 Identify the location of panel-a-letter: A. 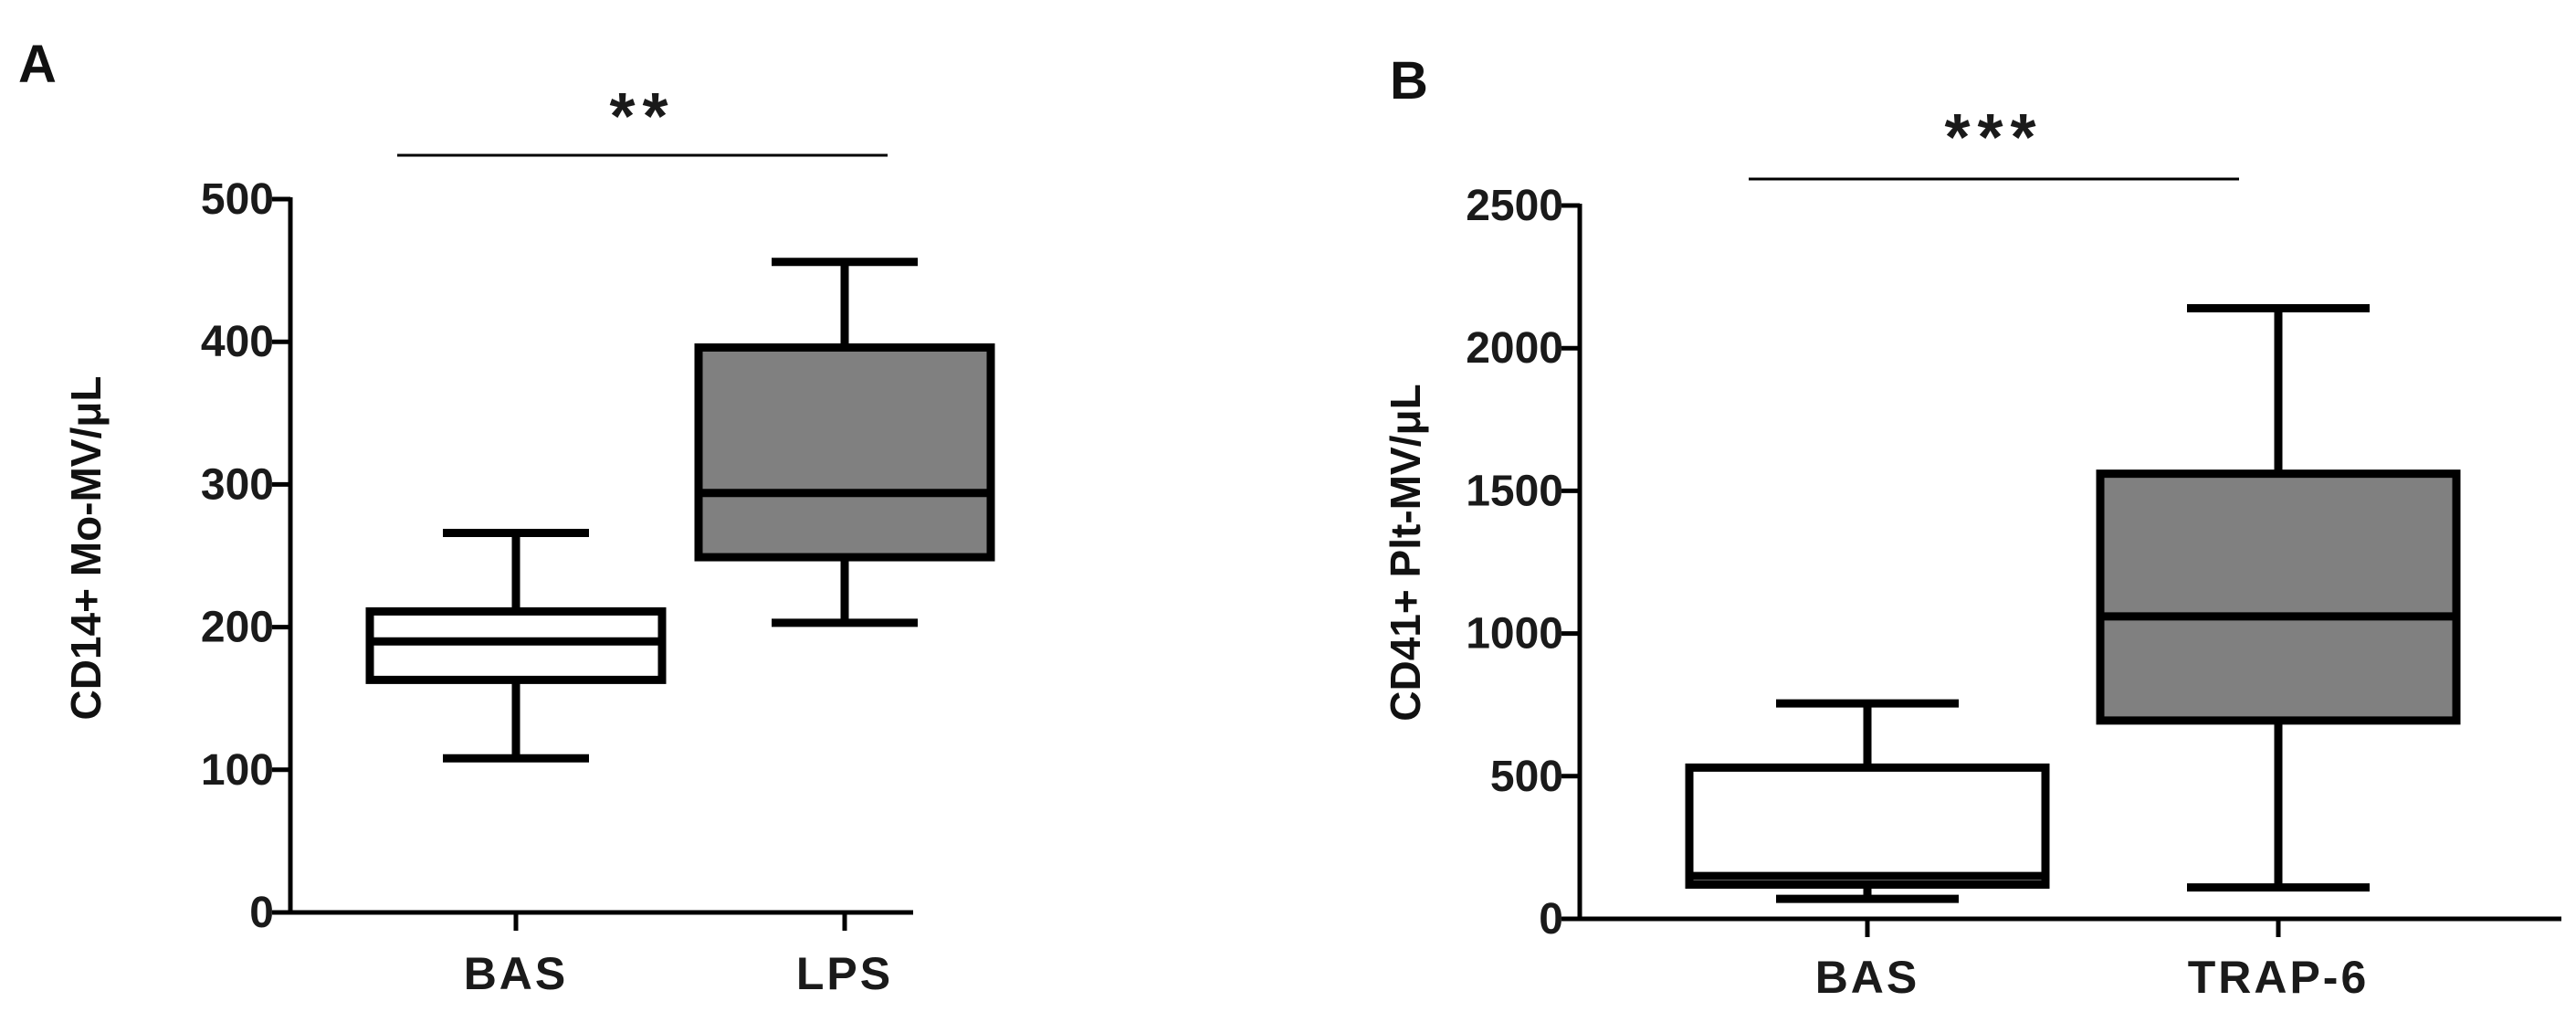
(37, 64).